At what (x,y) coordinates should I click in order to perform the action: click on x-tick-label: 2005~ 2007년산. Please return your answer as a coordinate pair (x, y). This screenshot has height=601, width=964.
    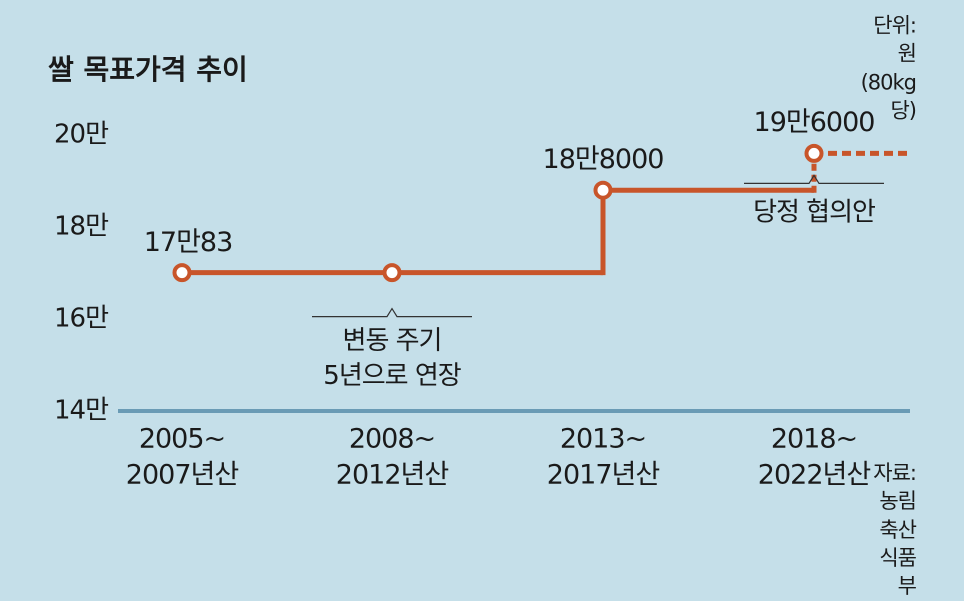
    Looking at the image, I should click on (182, 457).